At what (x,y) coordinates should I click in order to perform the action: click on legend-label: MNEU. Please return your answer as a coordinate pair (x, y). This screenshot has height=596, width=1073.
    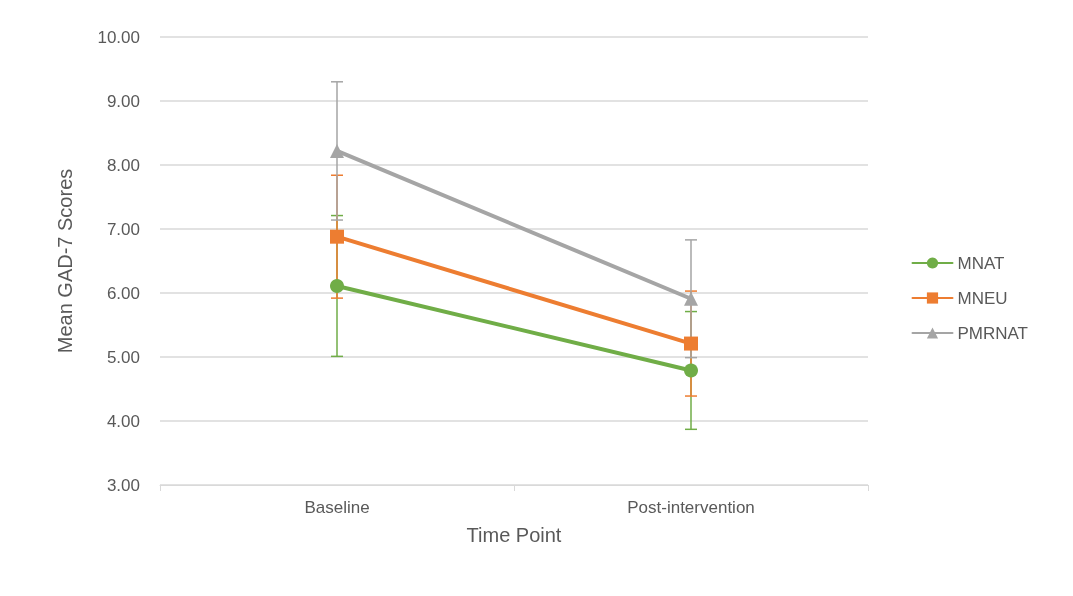
    Looking at the image, I should click on (982, 298).